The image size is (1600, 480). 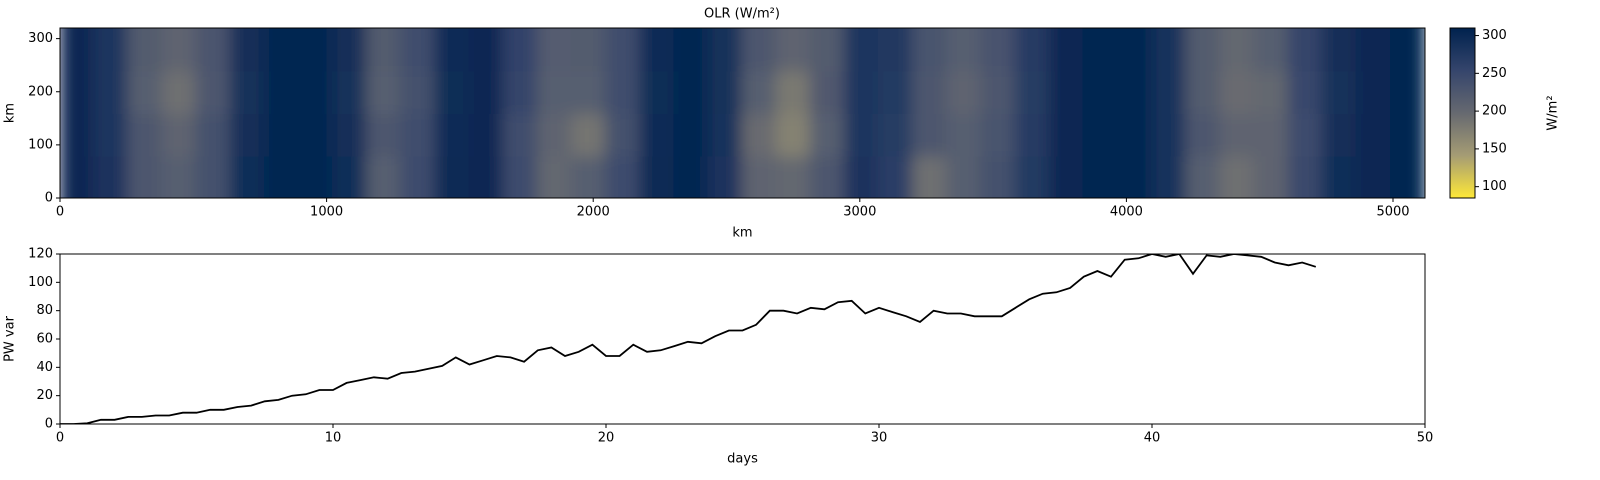 I want to click on y-axis-label: PW var, so click(x=10, y=338).